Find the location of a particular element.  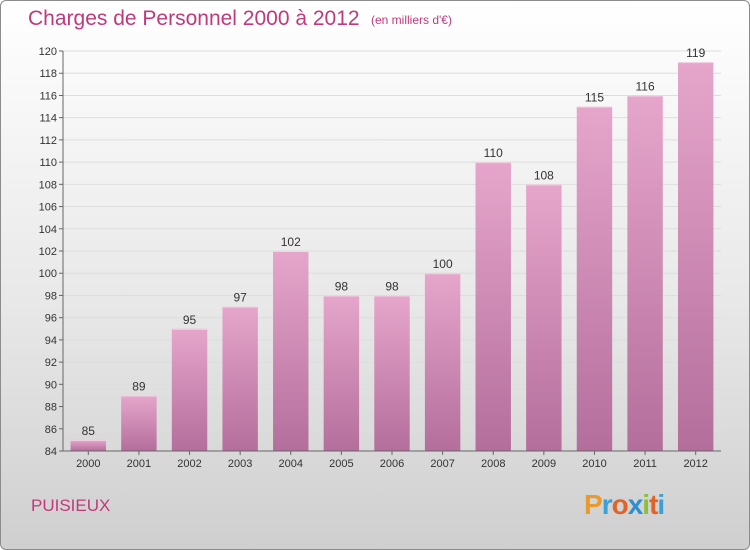

chart-subtitle: (en milliers d'€) is located at coordinates (411, 20).